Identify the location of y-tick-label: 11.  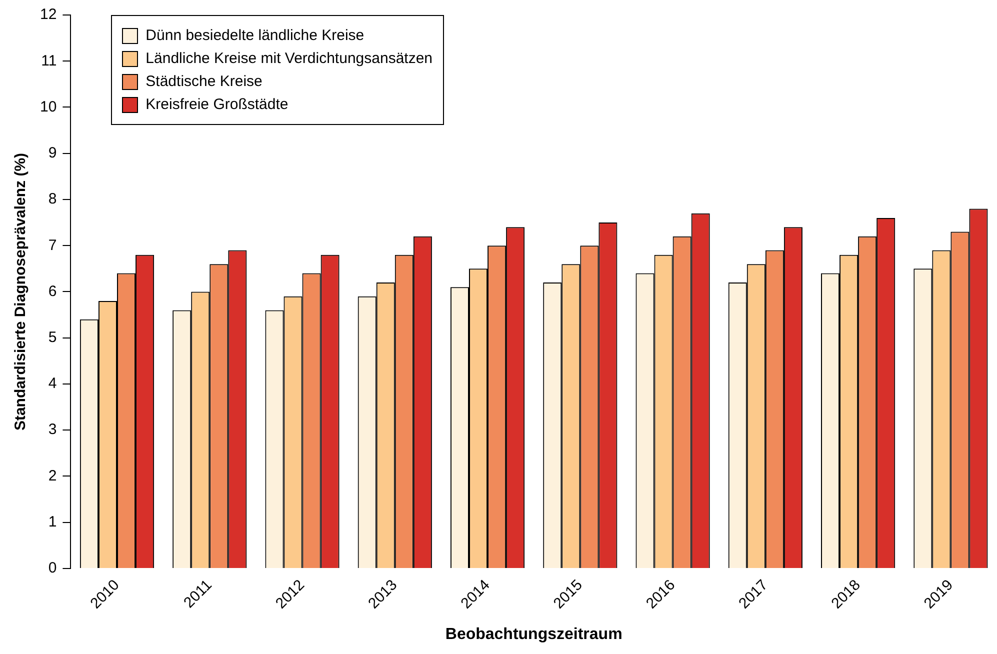
(49, 61).